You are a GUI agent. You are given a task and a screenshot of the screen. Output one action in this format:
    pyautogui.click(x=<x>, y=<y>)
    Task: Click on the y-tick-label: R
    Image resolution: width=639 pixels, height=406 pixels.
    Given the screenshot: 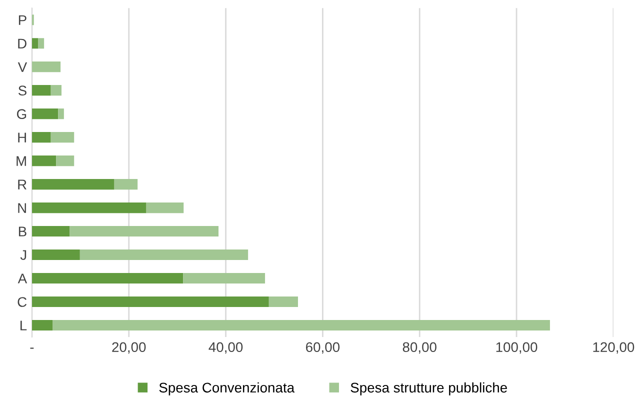 What is the action you would take?
    pyautogui.click(x=22, y=185)
    